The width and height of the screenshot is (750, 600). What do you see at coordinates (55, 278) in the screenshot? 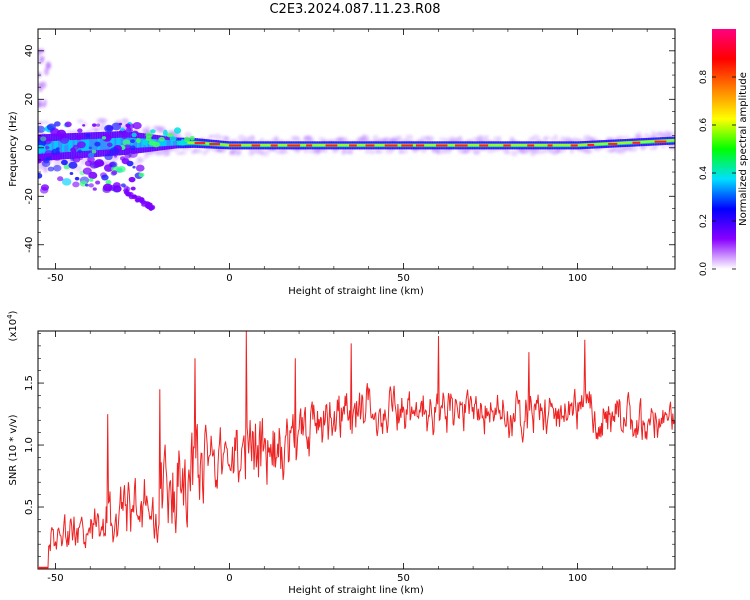
I see `spectrogram-xtick-label: -50` at bounding box center [55, 278].